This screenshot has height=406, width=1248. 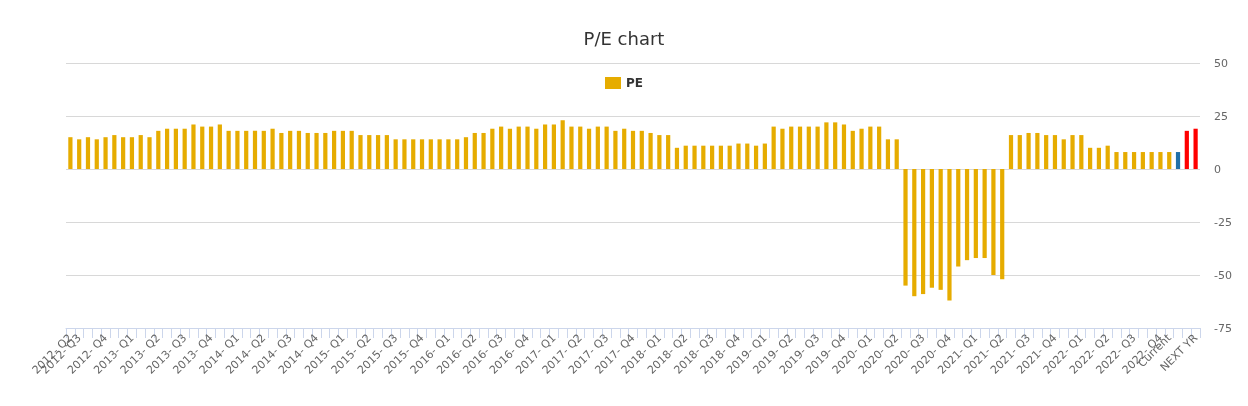 What do you see at coordinates (1223, 328) in the screenshot?
I see `y-tick-label: -75` at bounding box center [1223, 328].